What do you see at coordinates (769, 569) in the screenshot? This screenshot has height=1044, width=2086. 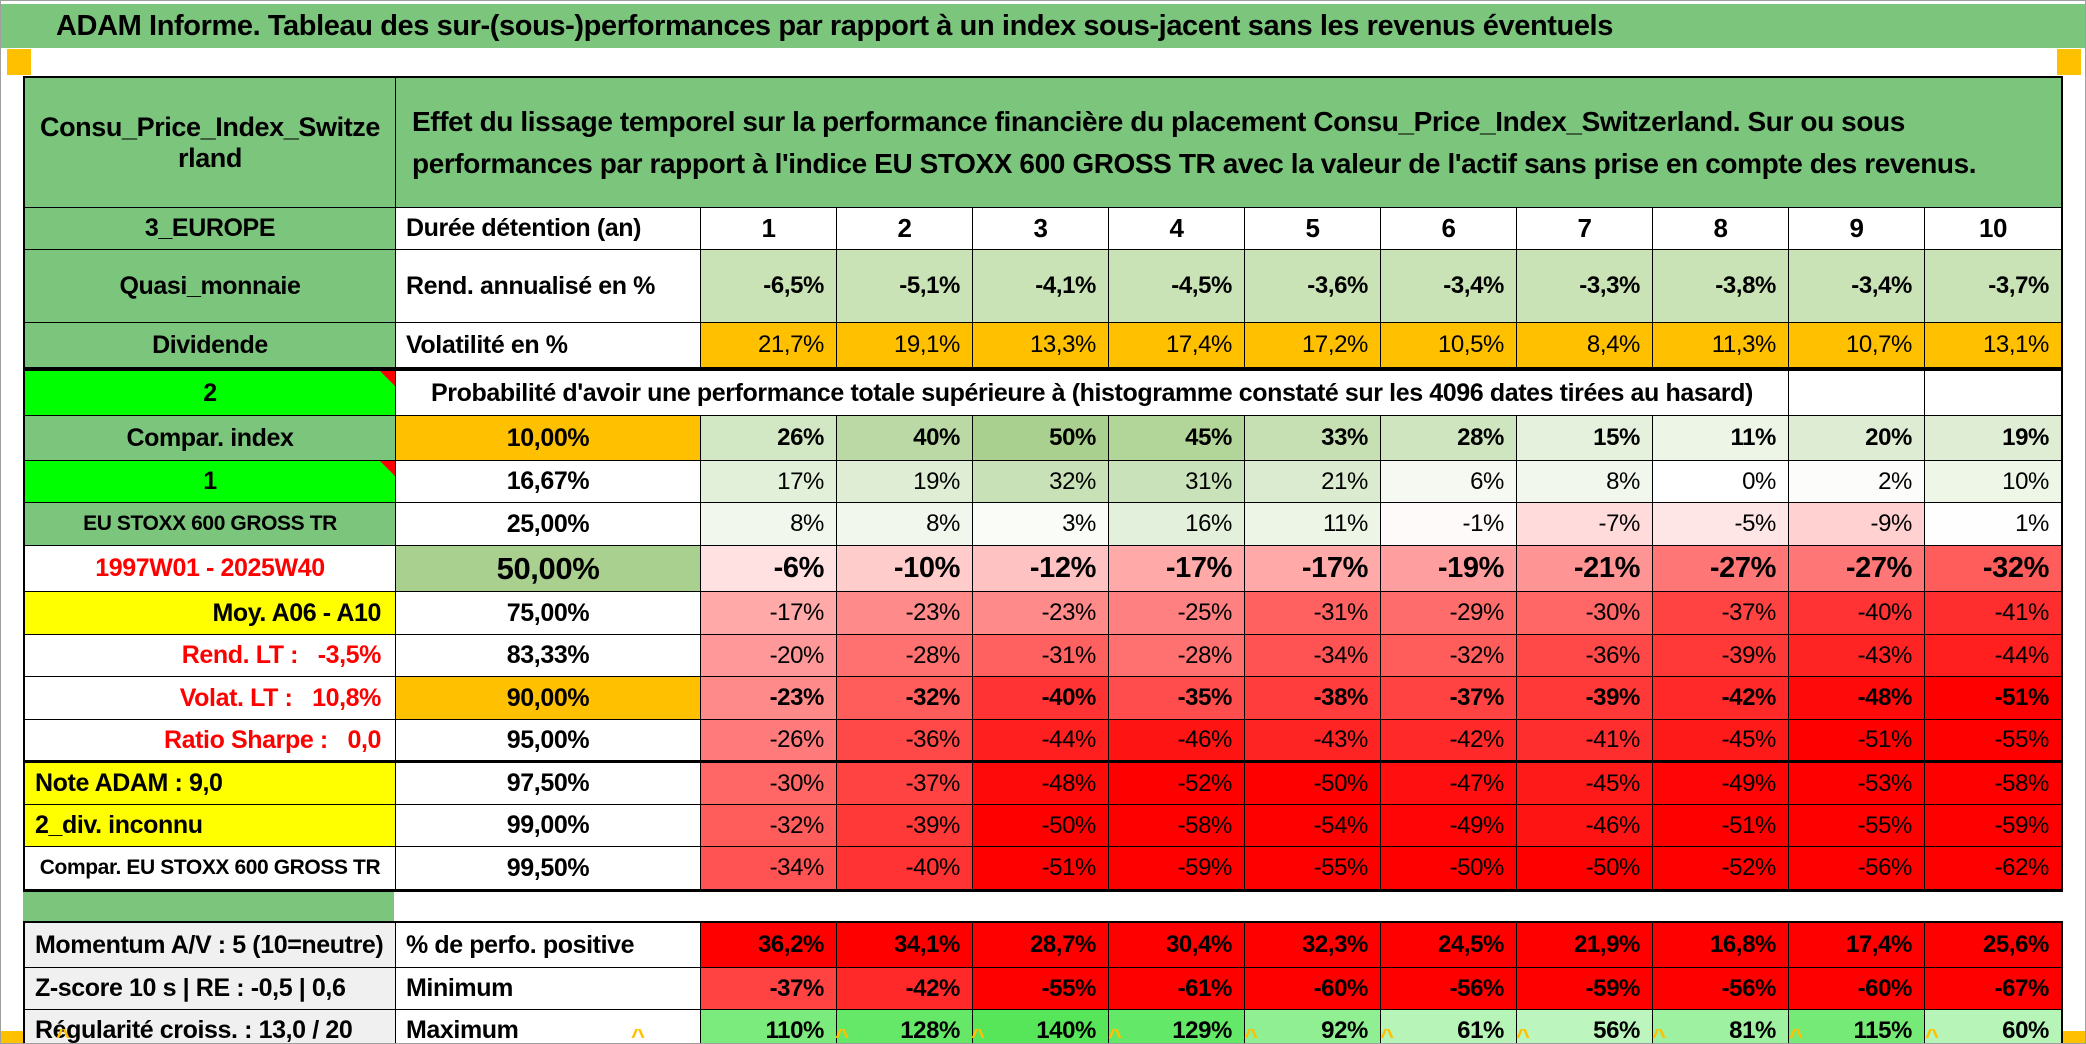 I see `data-cell: -6%` at bounding box center [769, 569].